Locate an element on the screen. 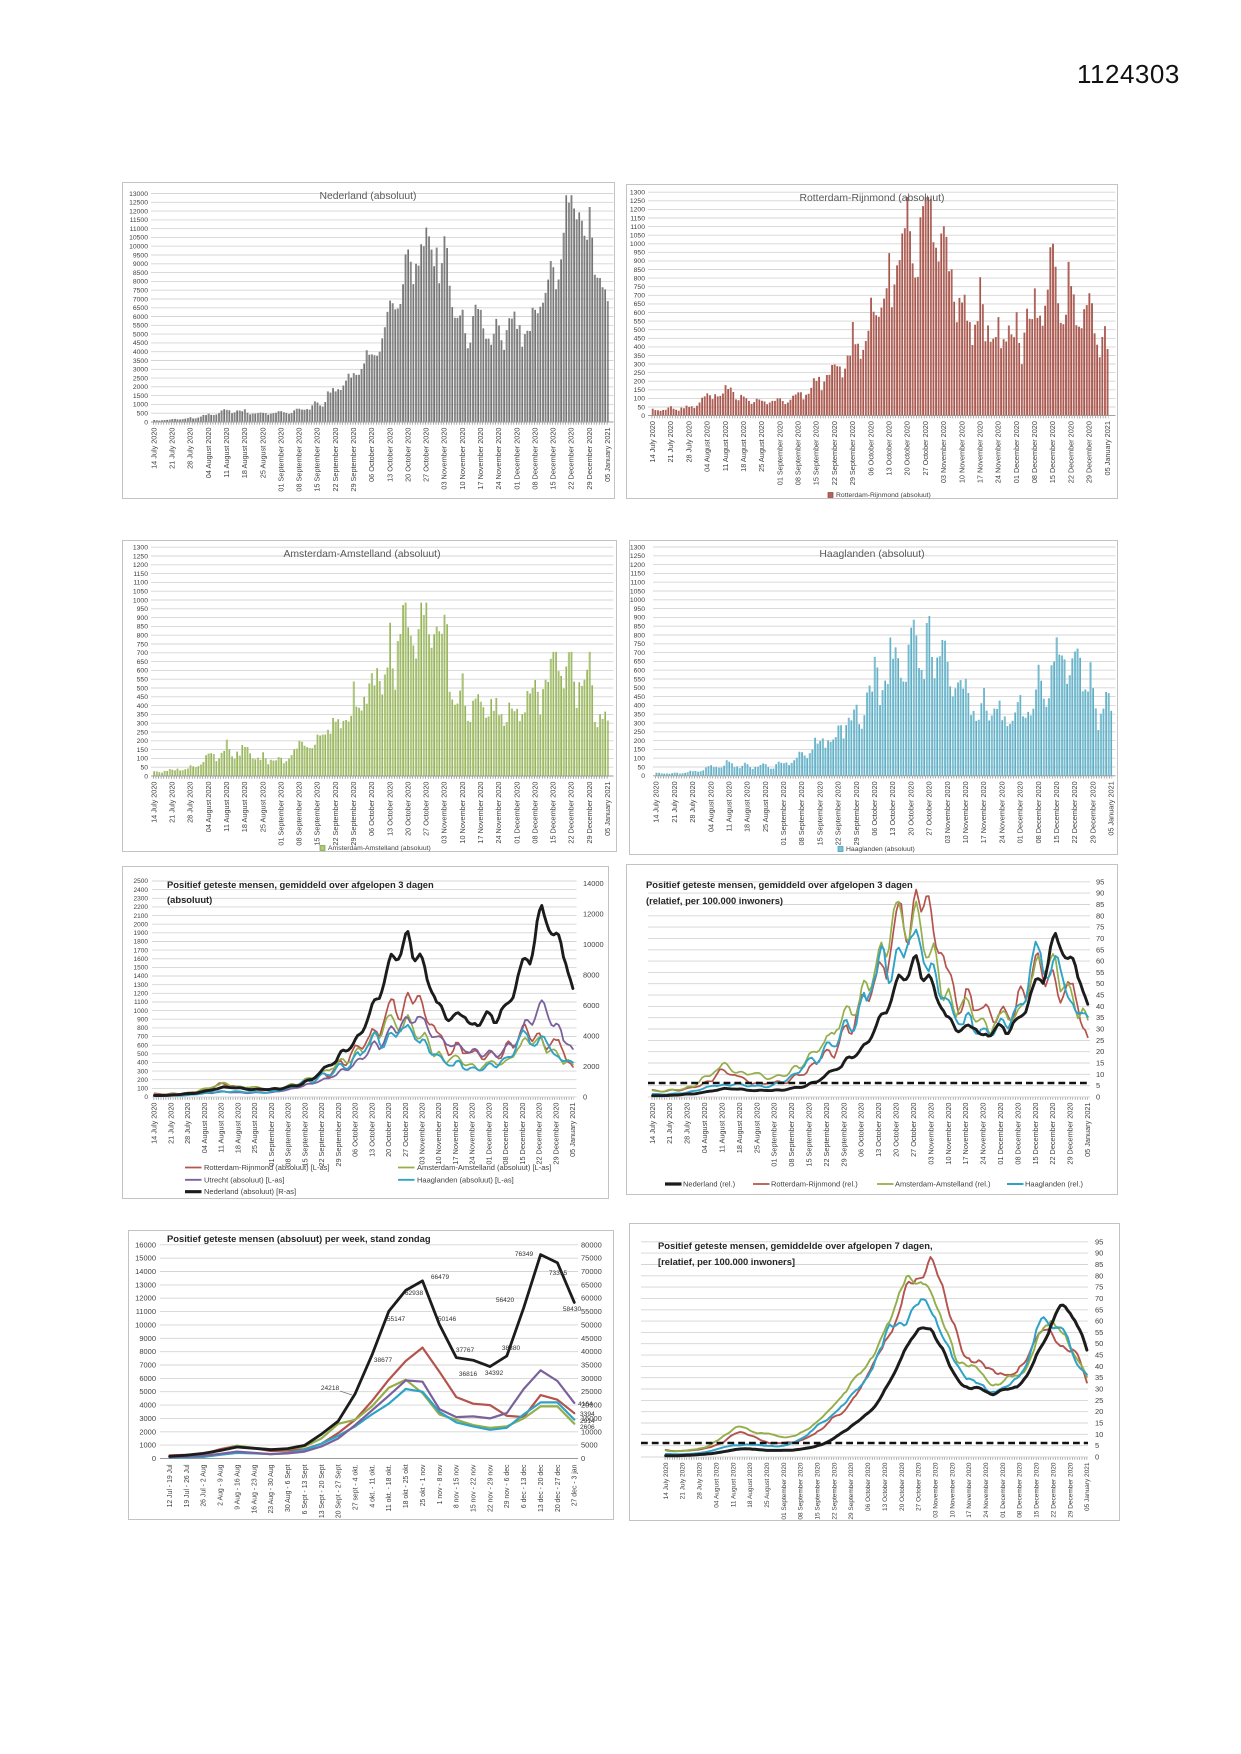 The width and height of the screenshot is (1241, 1754). svg-text: 95 is located at coordinates (1100, 881).